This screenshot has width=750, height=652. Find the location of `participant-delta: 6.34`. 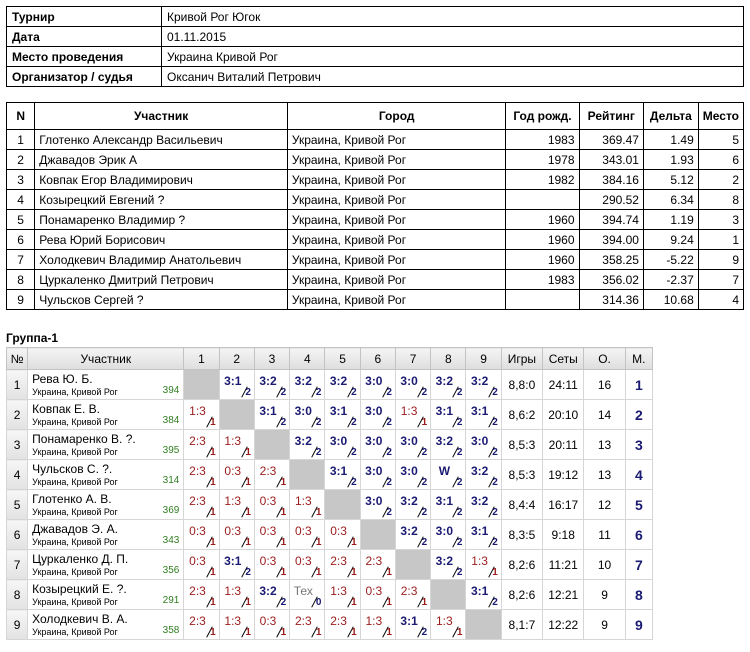

participant-delta: 6.34 is located at coordinates (670, 199).